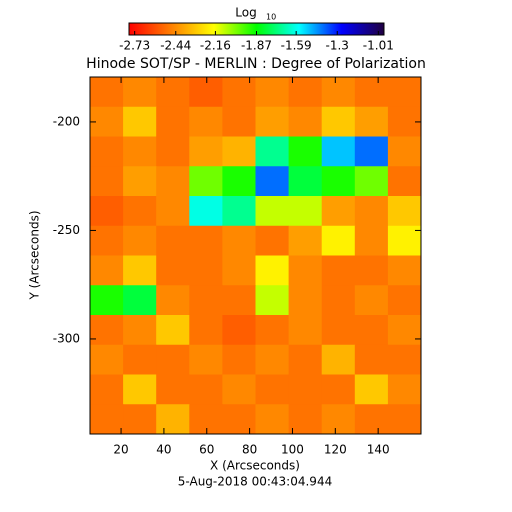  I want to click on x-axis-label: X (Arcseconds), so click(255, 466).